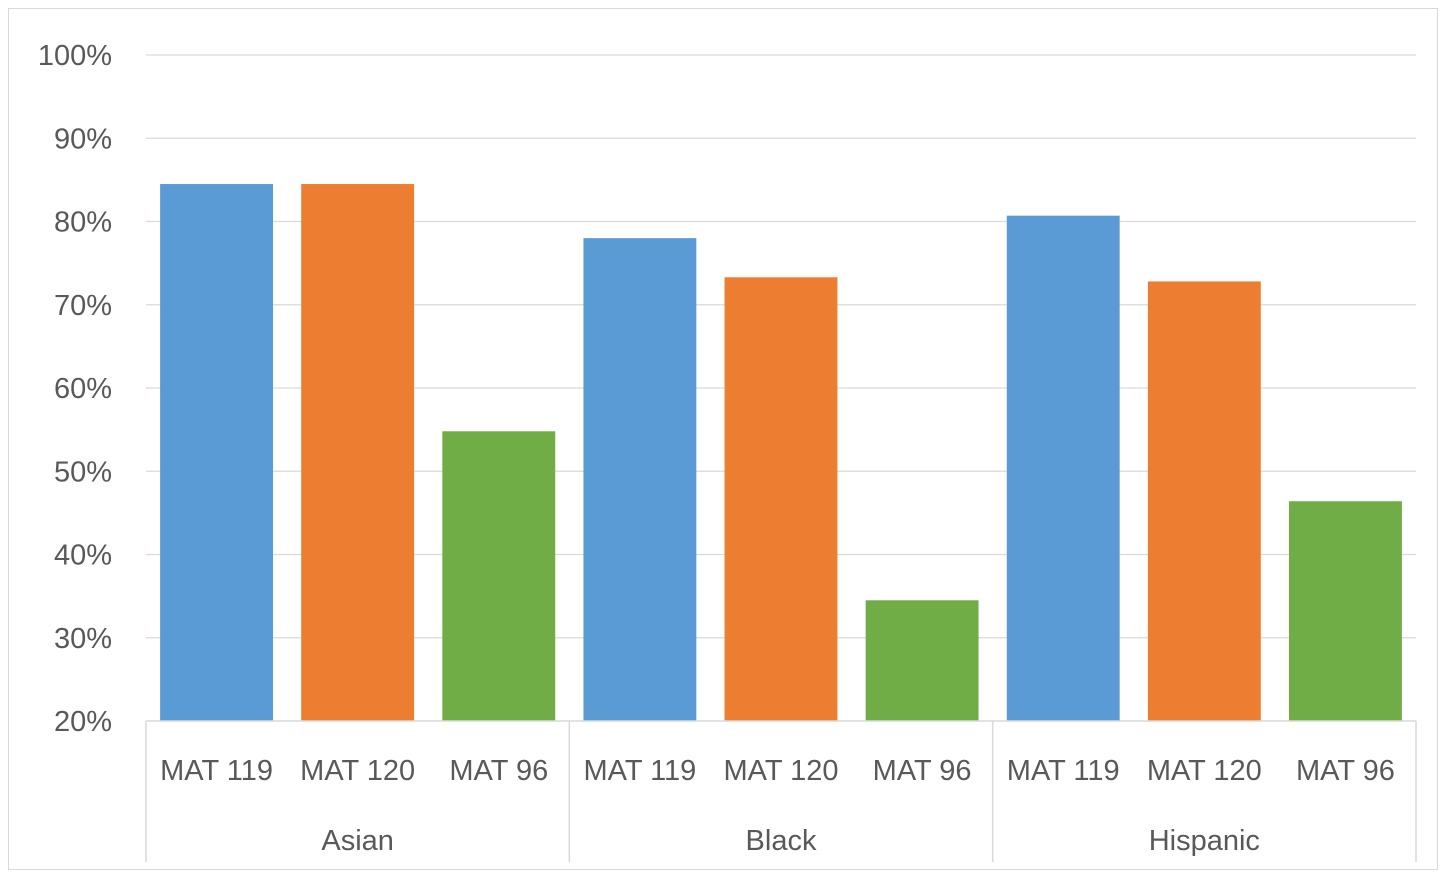 This screenshot has height=879, width=1447. What do you see at coordinates (83, 389) in the screenshot?
I see `y-tick-label: 60%` at bounding box center [83, 389].